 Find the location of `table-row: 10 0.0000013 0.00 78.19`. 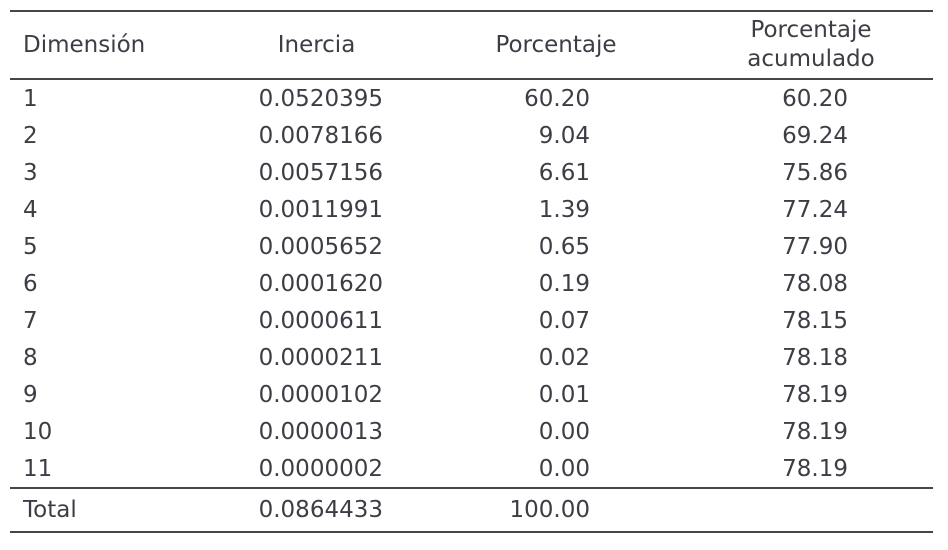

table-row: 10 0.0000013 0.00 78.19 is located at coordinates (471, 431).